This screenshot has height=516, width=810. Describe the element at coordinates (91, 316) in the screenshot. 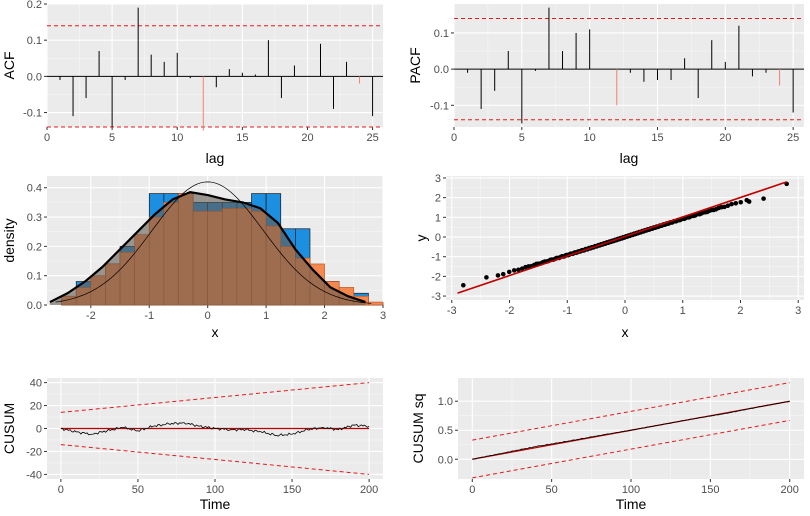

I see `hist-tick-label-x: -2` at that location.